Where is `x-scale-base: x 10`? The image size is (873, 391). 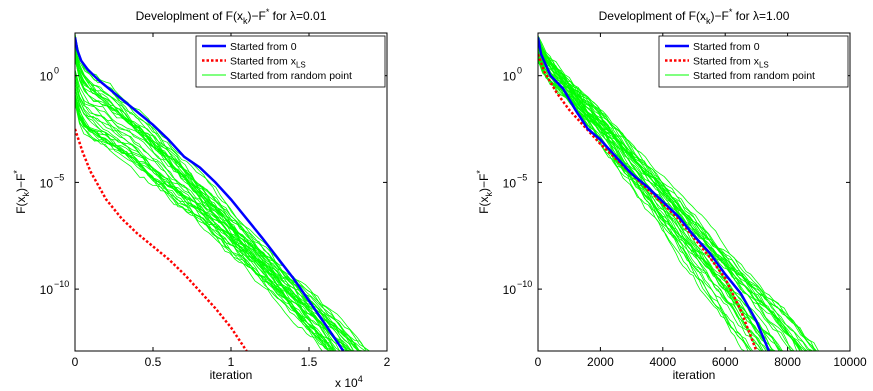 x-scale-base: x 10 is located at coordinates (346, 383).